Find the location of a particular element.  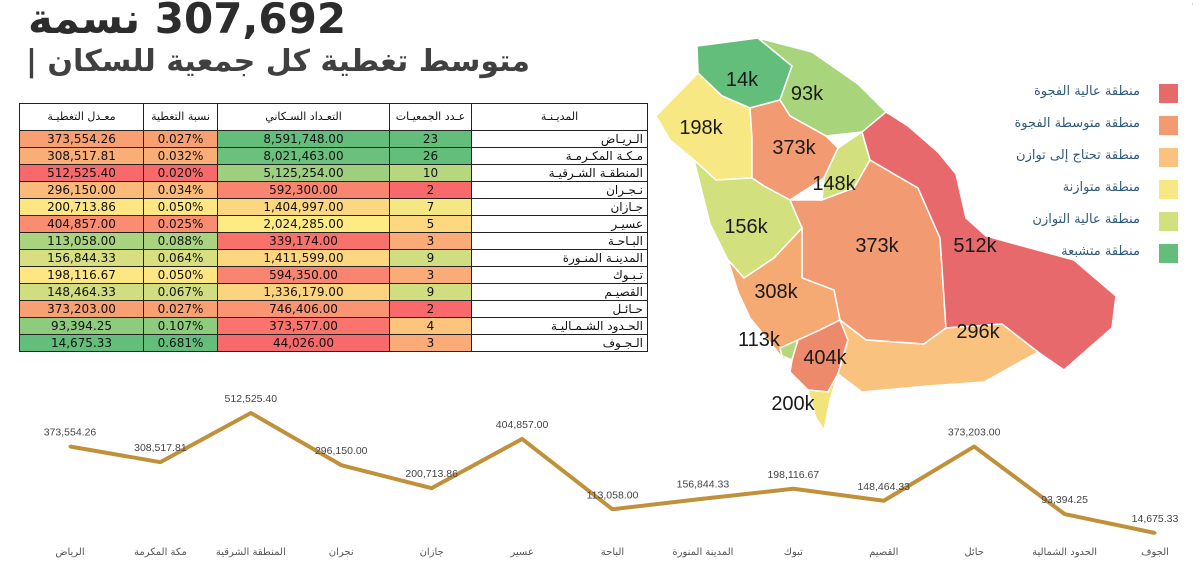

table-row: 14,675.33 0.681% 44,026.00 3 الـجـوف is located at coordinates (333, 343).